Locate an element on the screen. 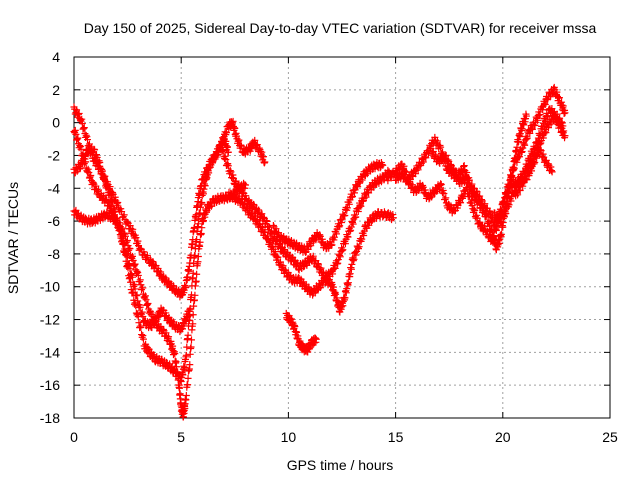 Image resolution: width=640 pixels, height=480 pixels. y-tick-label: -8 is located at coordinates (54, 254).